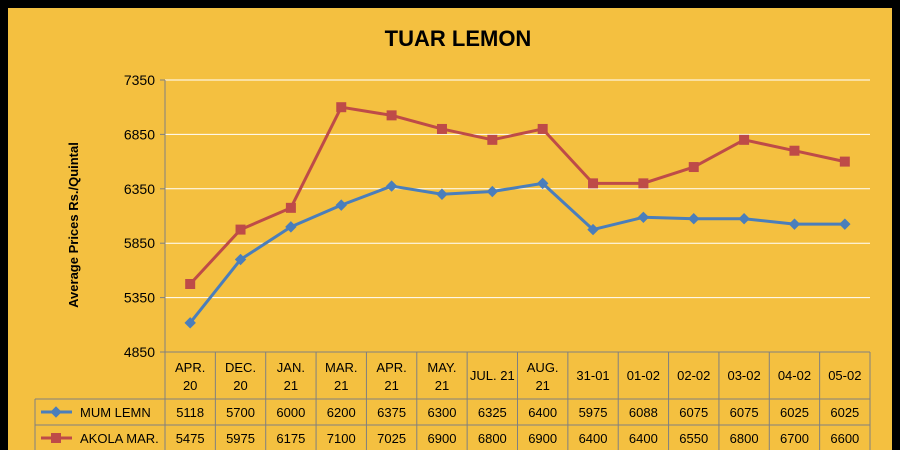  What do you see at coordinates (844, 375) in the screenshot?
I see `x-category-label: 05-02` at bounding box center [844, 375].